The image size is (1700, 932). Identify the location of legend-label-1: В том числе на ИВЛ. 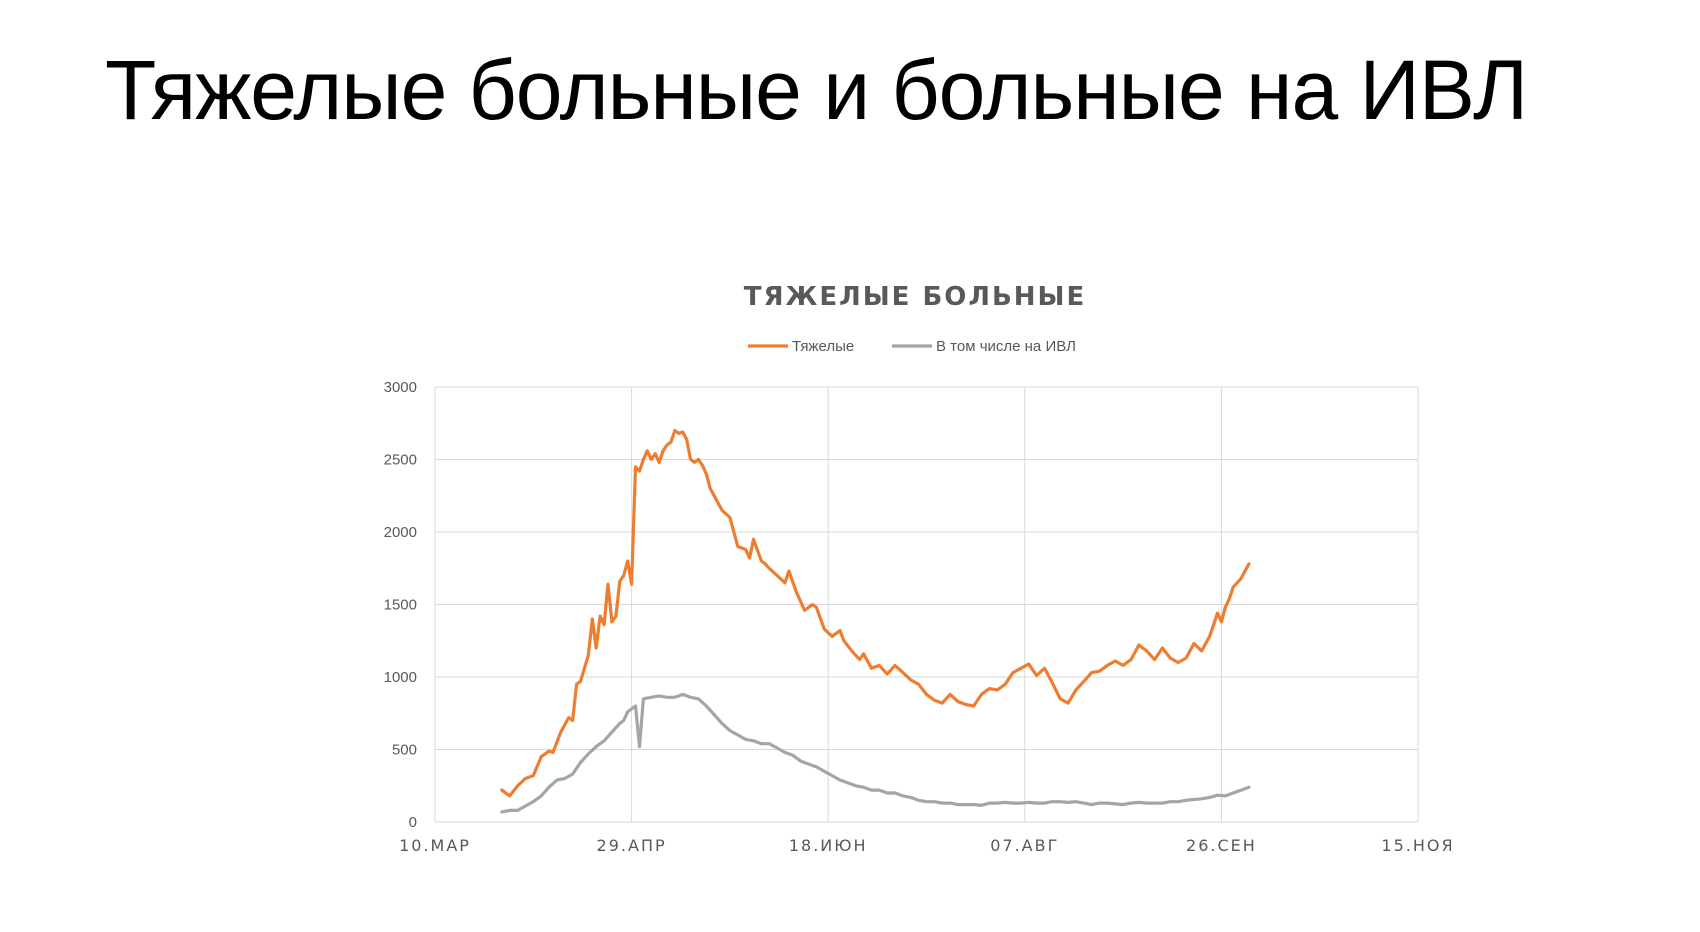
(1006, 346).